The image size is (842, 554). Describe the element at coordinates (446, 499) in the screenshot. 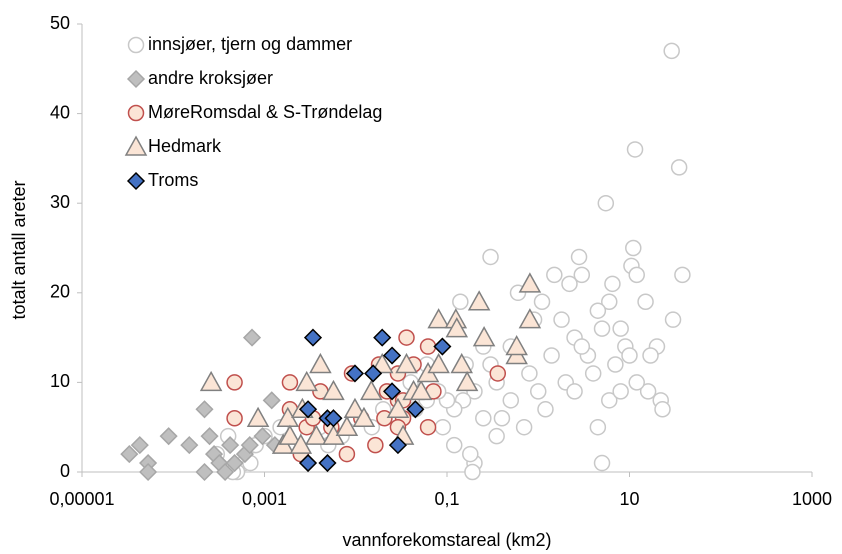

I see `x-tick-label: 0,1` at that location.